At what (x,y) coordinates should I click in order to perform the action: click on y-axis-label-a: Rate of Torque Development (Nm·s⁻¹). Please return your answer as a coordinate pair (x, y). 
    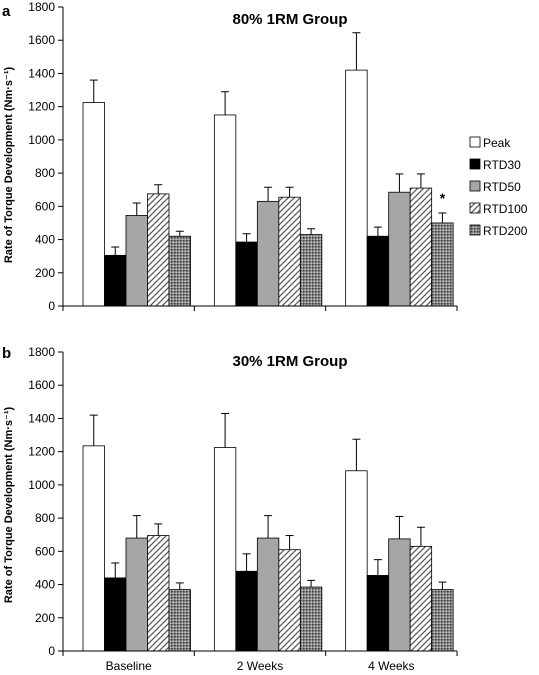
    Looking at the image, I should click on (9, 165).